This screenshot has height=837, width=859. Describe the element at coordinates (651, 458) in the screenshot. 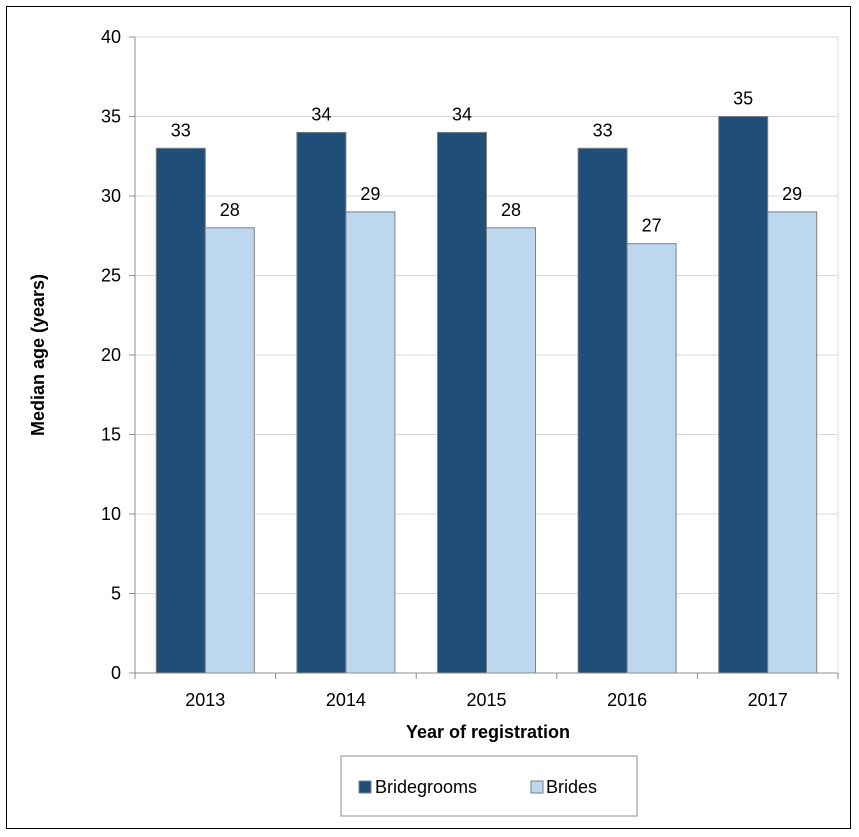

I see `bar-brides-2016` at that location.